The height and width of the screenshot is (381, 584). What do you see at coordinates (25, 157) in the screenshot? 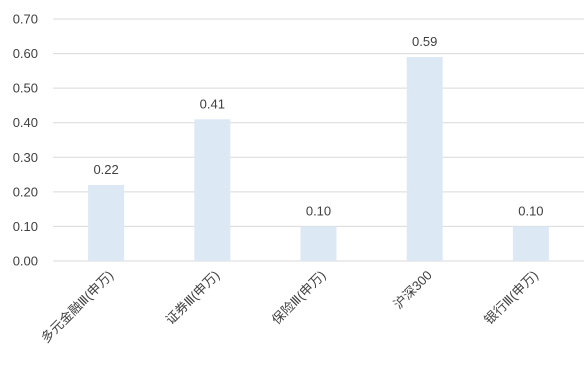
I see `y-tick-label: 0.30` at bounding box center [25, 157].